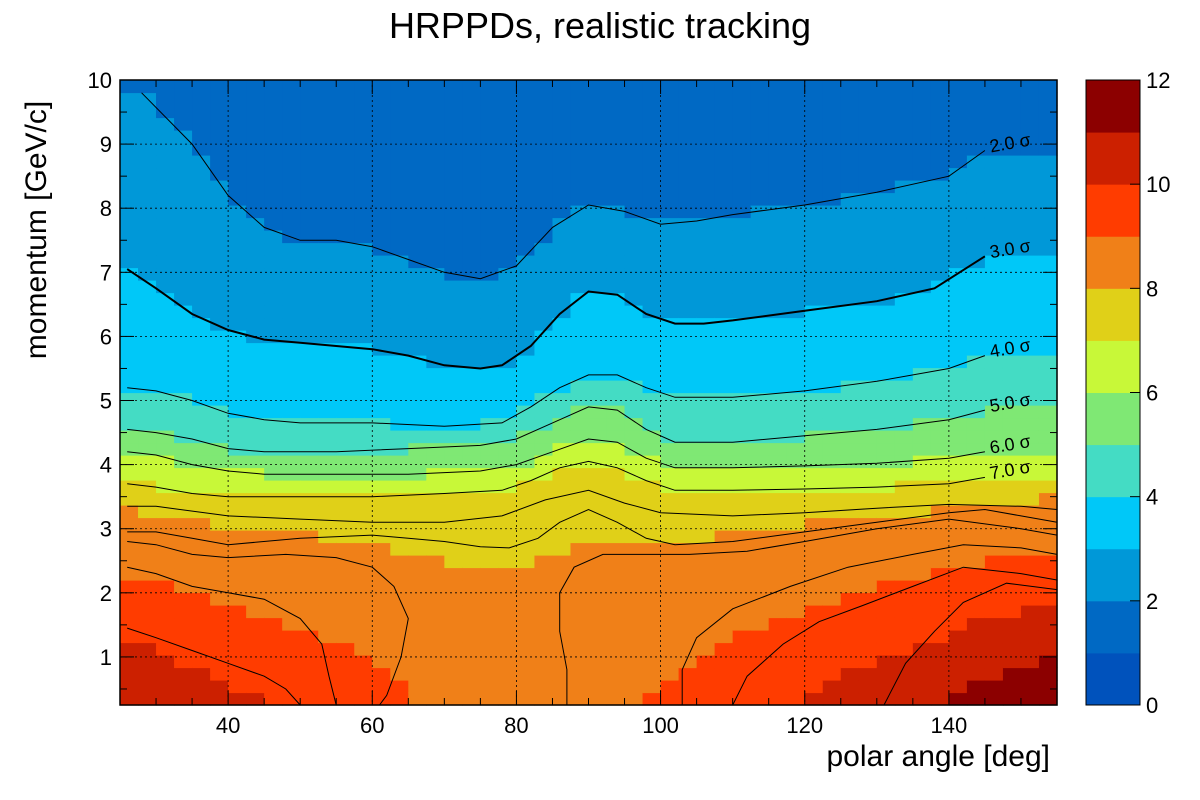 This screenshot has width=1200, height=800. Describe the element at coordinates (106, 336) in the screenshot. I see `y-tick-label: 6` at that location.